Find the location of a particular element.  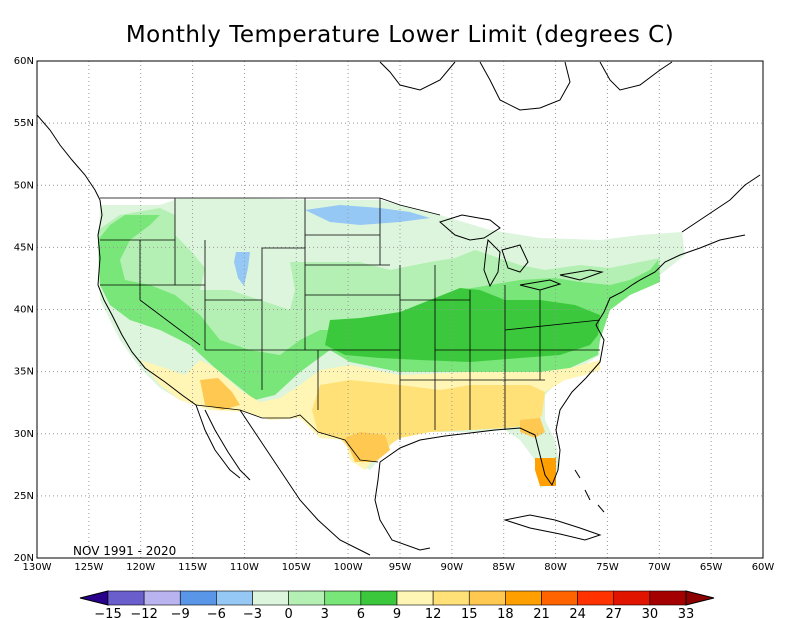

colorbar-label: 21 is located at coordinates (541, 612).